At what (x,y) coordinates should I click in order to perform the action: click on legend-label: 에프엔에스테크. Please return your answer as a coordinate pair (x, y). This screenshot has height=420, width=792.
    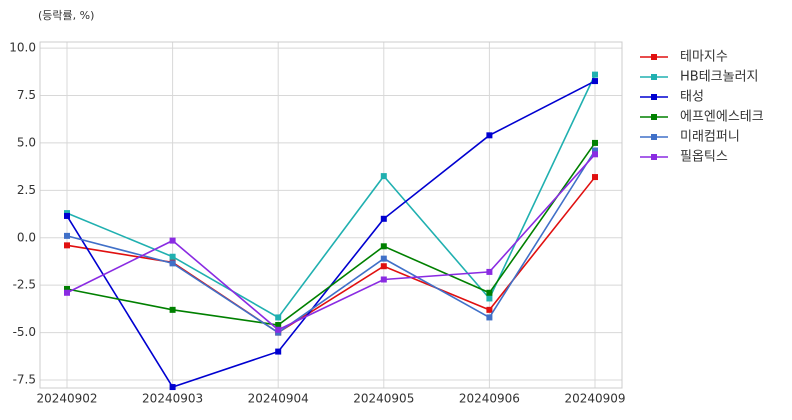
    Looking at the image, I should click on (722, 117).